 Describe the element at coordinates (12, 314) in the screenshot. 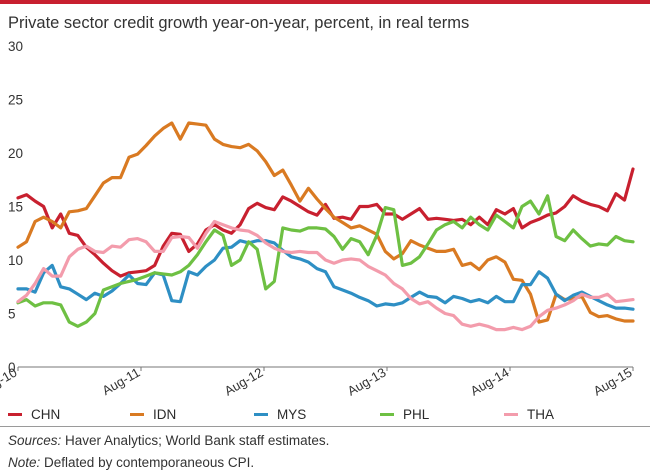

I see `y-tick-label: 5` at that location.